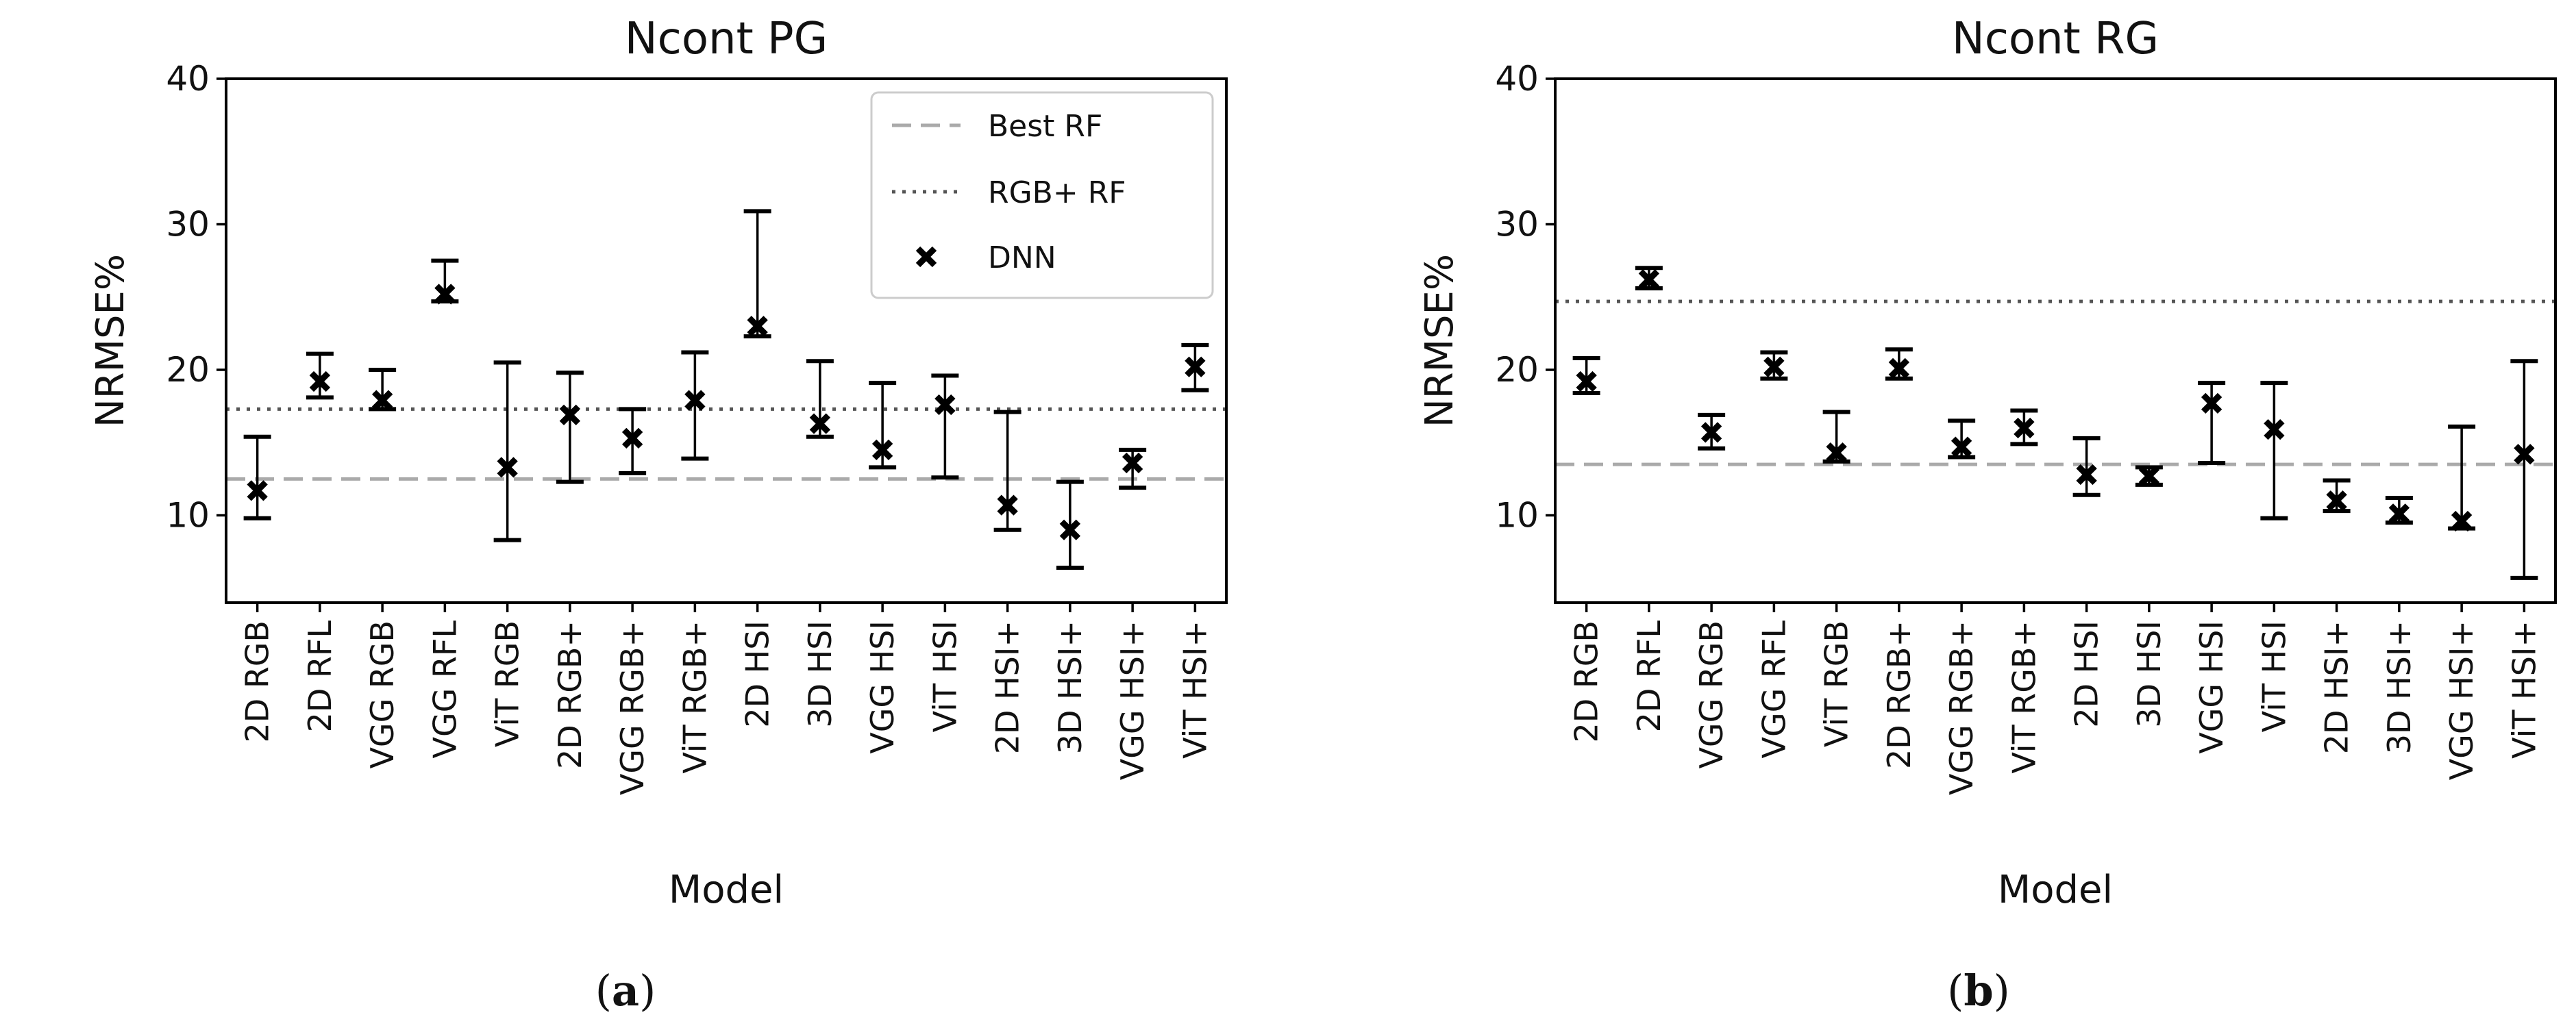 This screenshot has height=1030, width=2576. What do you see at coordinates (944, 676) in the screenshot?
I see `x-tick-label: ViT HSI` at bounding box center [944, 676].